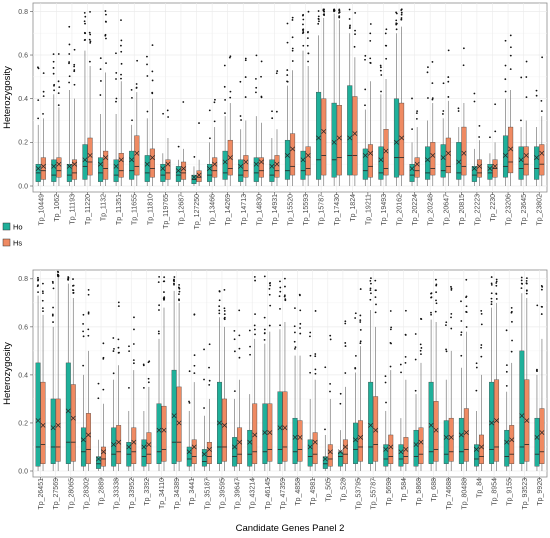 The image size is (550, 538). What do you see at coordinates (23, 55) in the screenshot?
I see `y-tick-label: 0.6` at bounding box center [23, 55].